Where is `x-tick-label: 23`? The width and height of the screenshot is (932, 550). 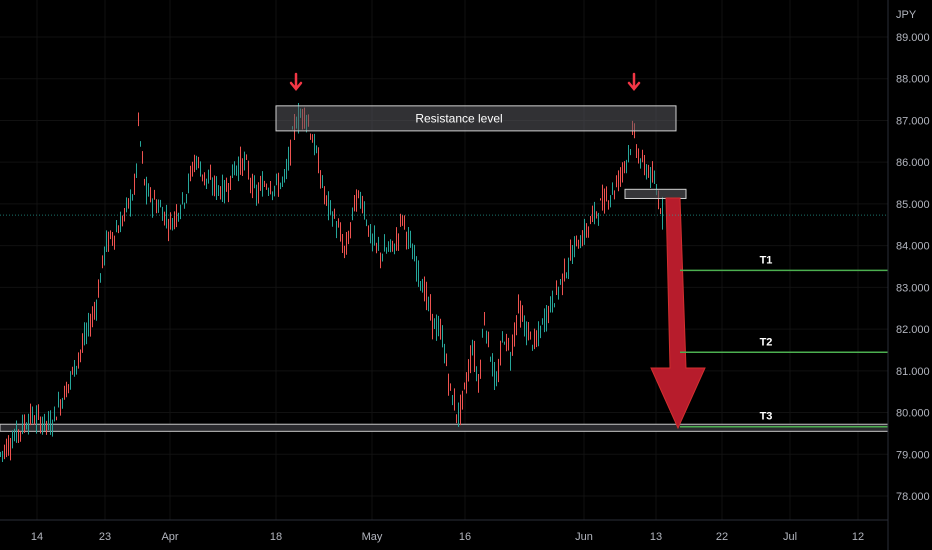 x-tick-label: 23 is located at coordinates (105, 537).